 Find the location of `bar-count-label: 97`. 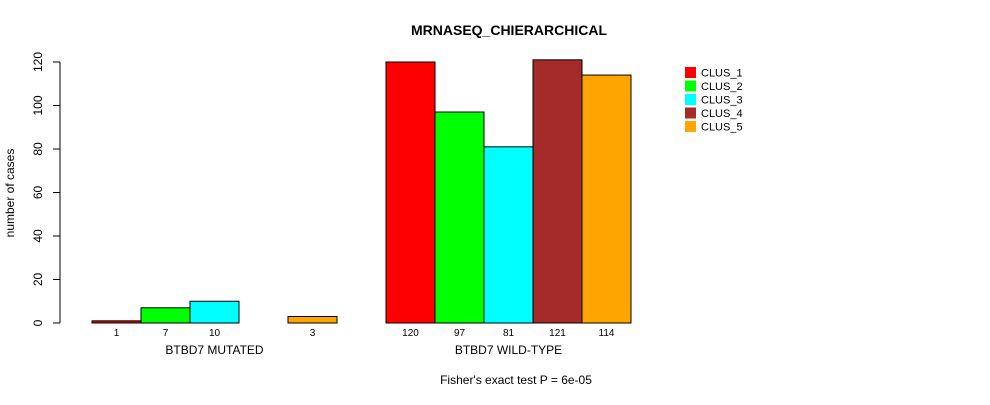

bar-count-label: 97 is located at coordinates (460, 333).